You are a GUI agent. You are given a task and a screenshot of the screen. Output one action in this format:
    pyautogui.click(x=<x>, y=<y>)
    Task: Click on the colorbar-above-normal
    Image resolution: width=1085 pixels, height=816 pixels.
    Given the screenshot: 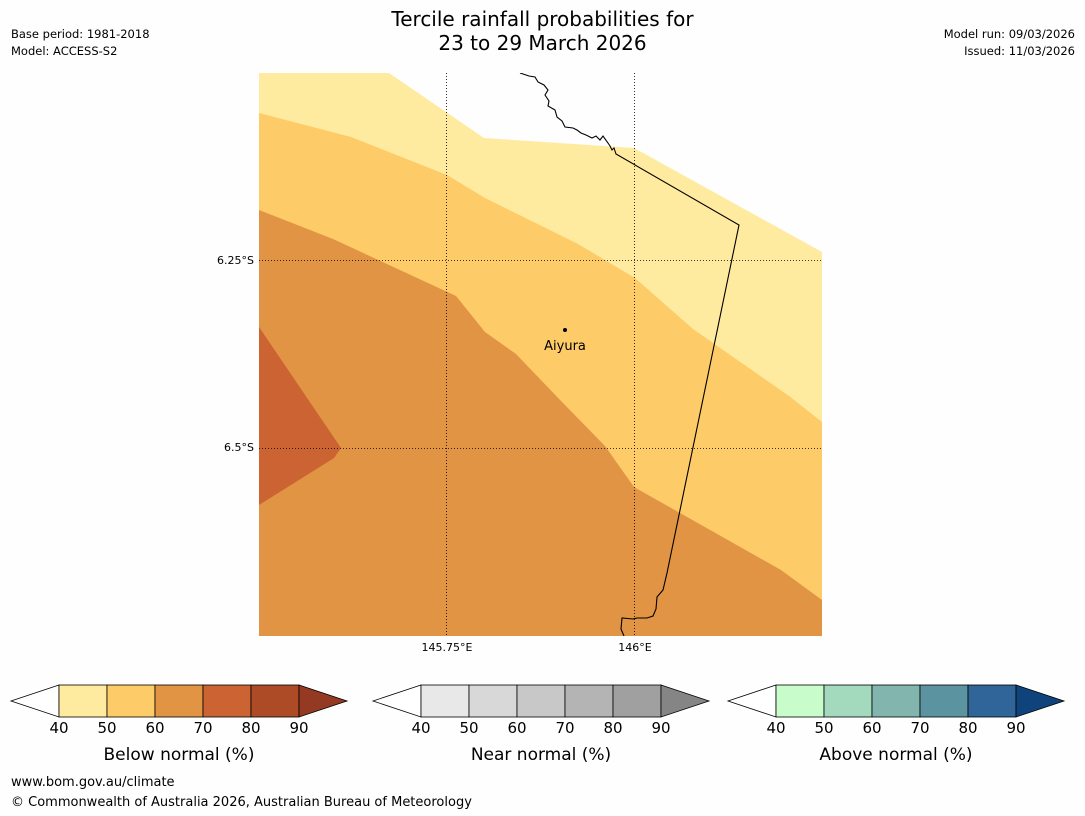 What is the action you would take?
    pyautogui.click(x=896, y=701)
    